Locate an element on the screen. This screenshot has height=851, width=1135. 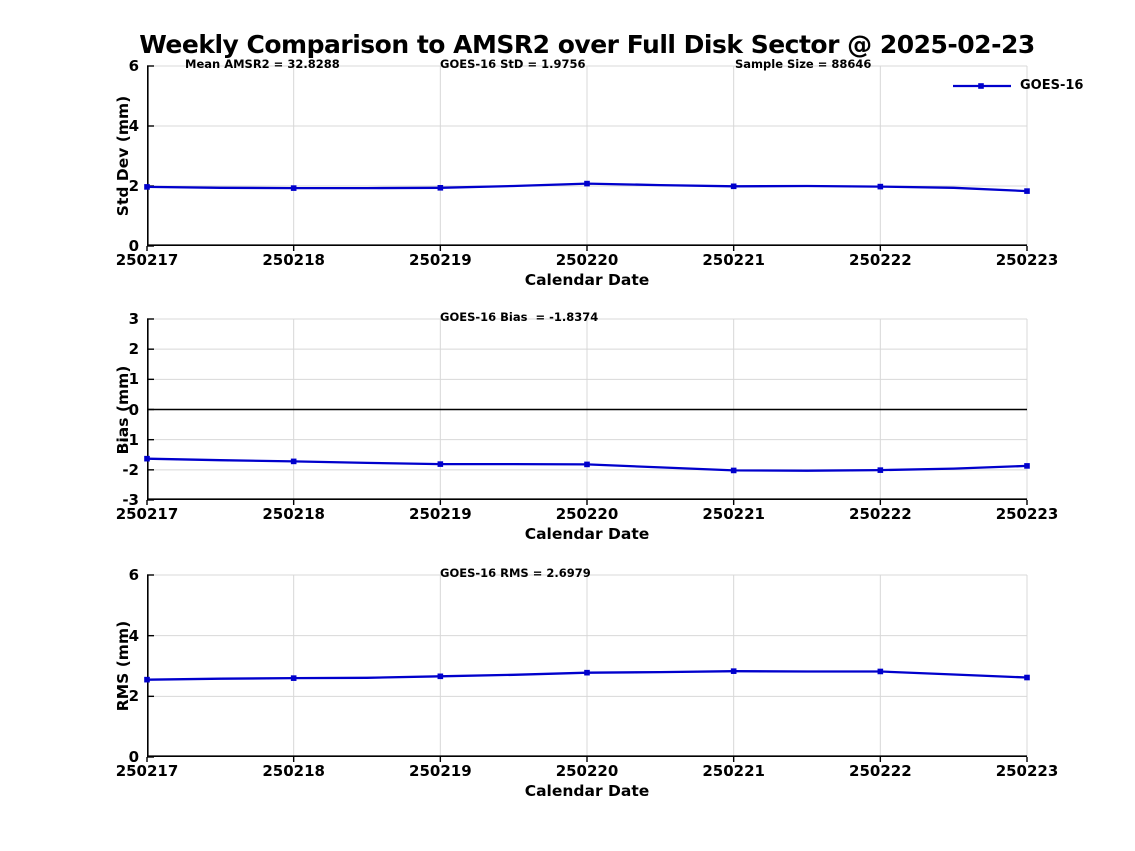
annotation: Mean AMSR2 = 32.8288 is located at coordinates (262, 64).